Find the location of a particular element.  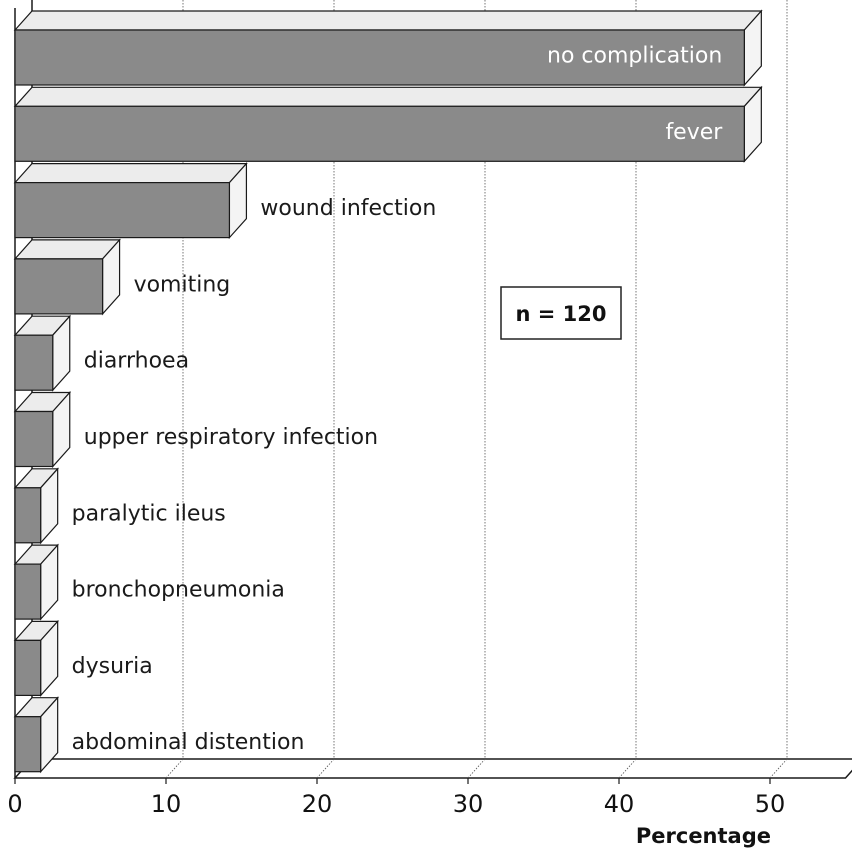

sample-size-annotation: n = 120 is located at coordinates (561, 313).